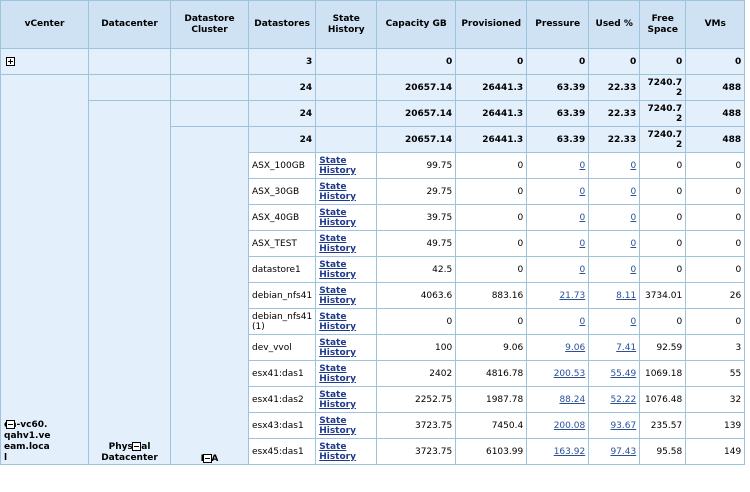 Image resolution: width=750 pixels, height=492 pixels. I want to click on used-pct-link: 55.49, so click(623, 373).